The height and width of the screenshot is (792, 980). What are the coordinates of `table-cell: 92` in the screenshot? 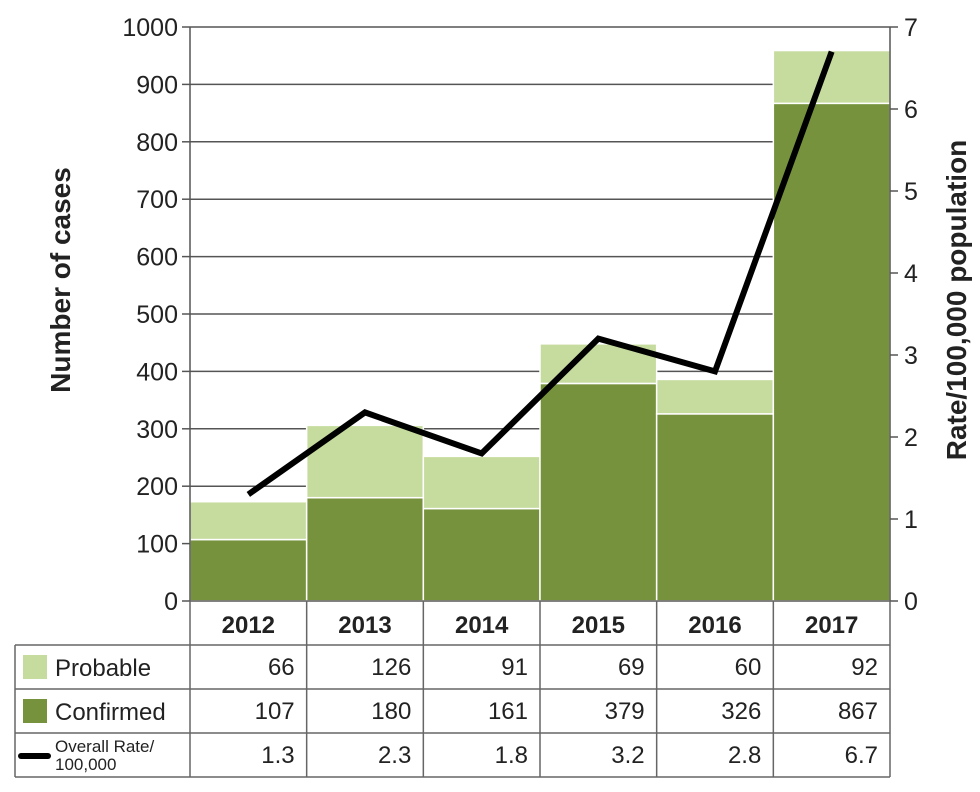 It's located at (864, 667).